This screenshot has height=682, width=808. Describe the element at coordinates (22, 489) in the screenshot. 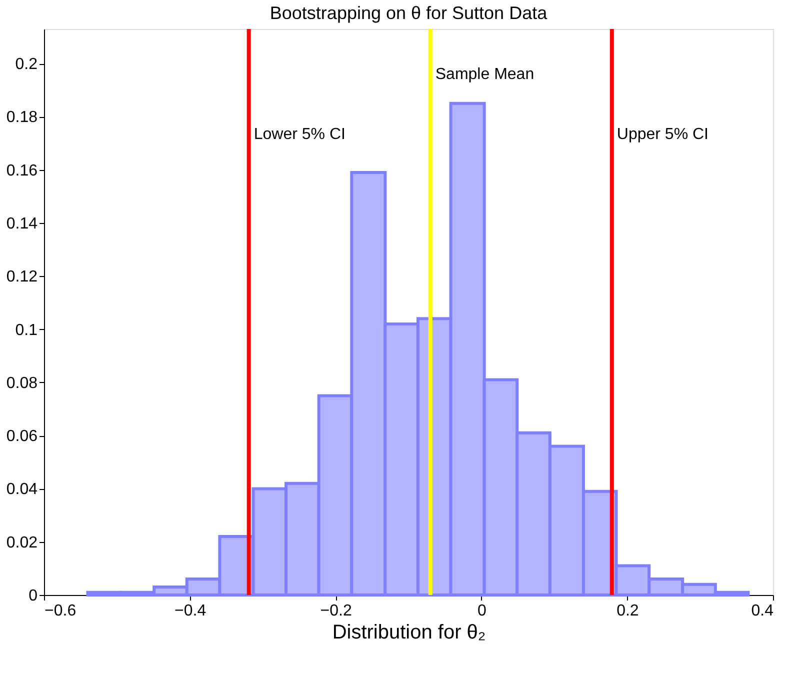

I see `y-tick-label: 0.04` at that location.